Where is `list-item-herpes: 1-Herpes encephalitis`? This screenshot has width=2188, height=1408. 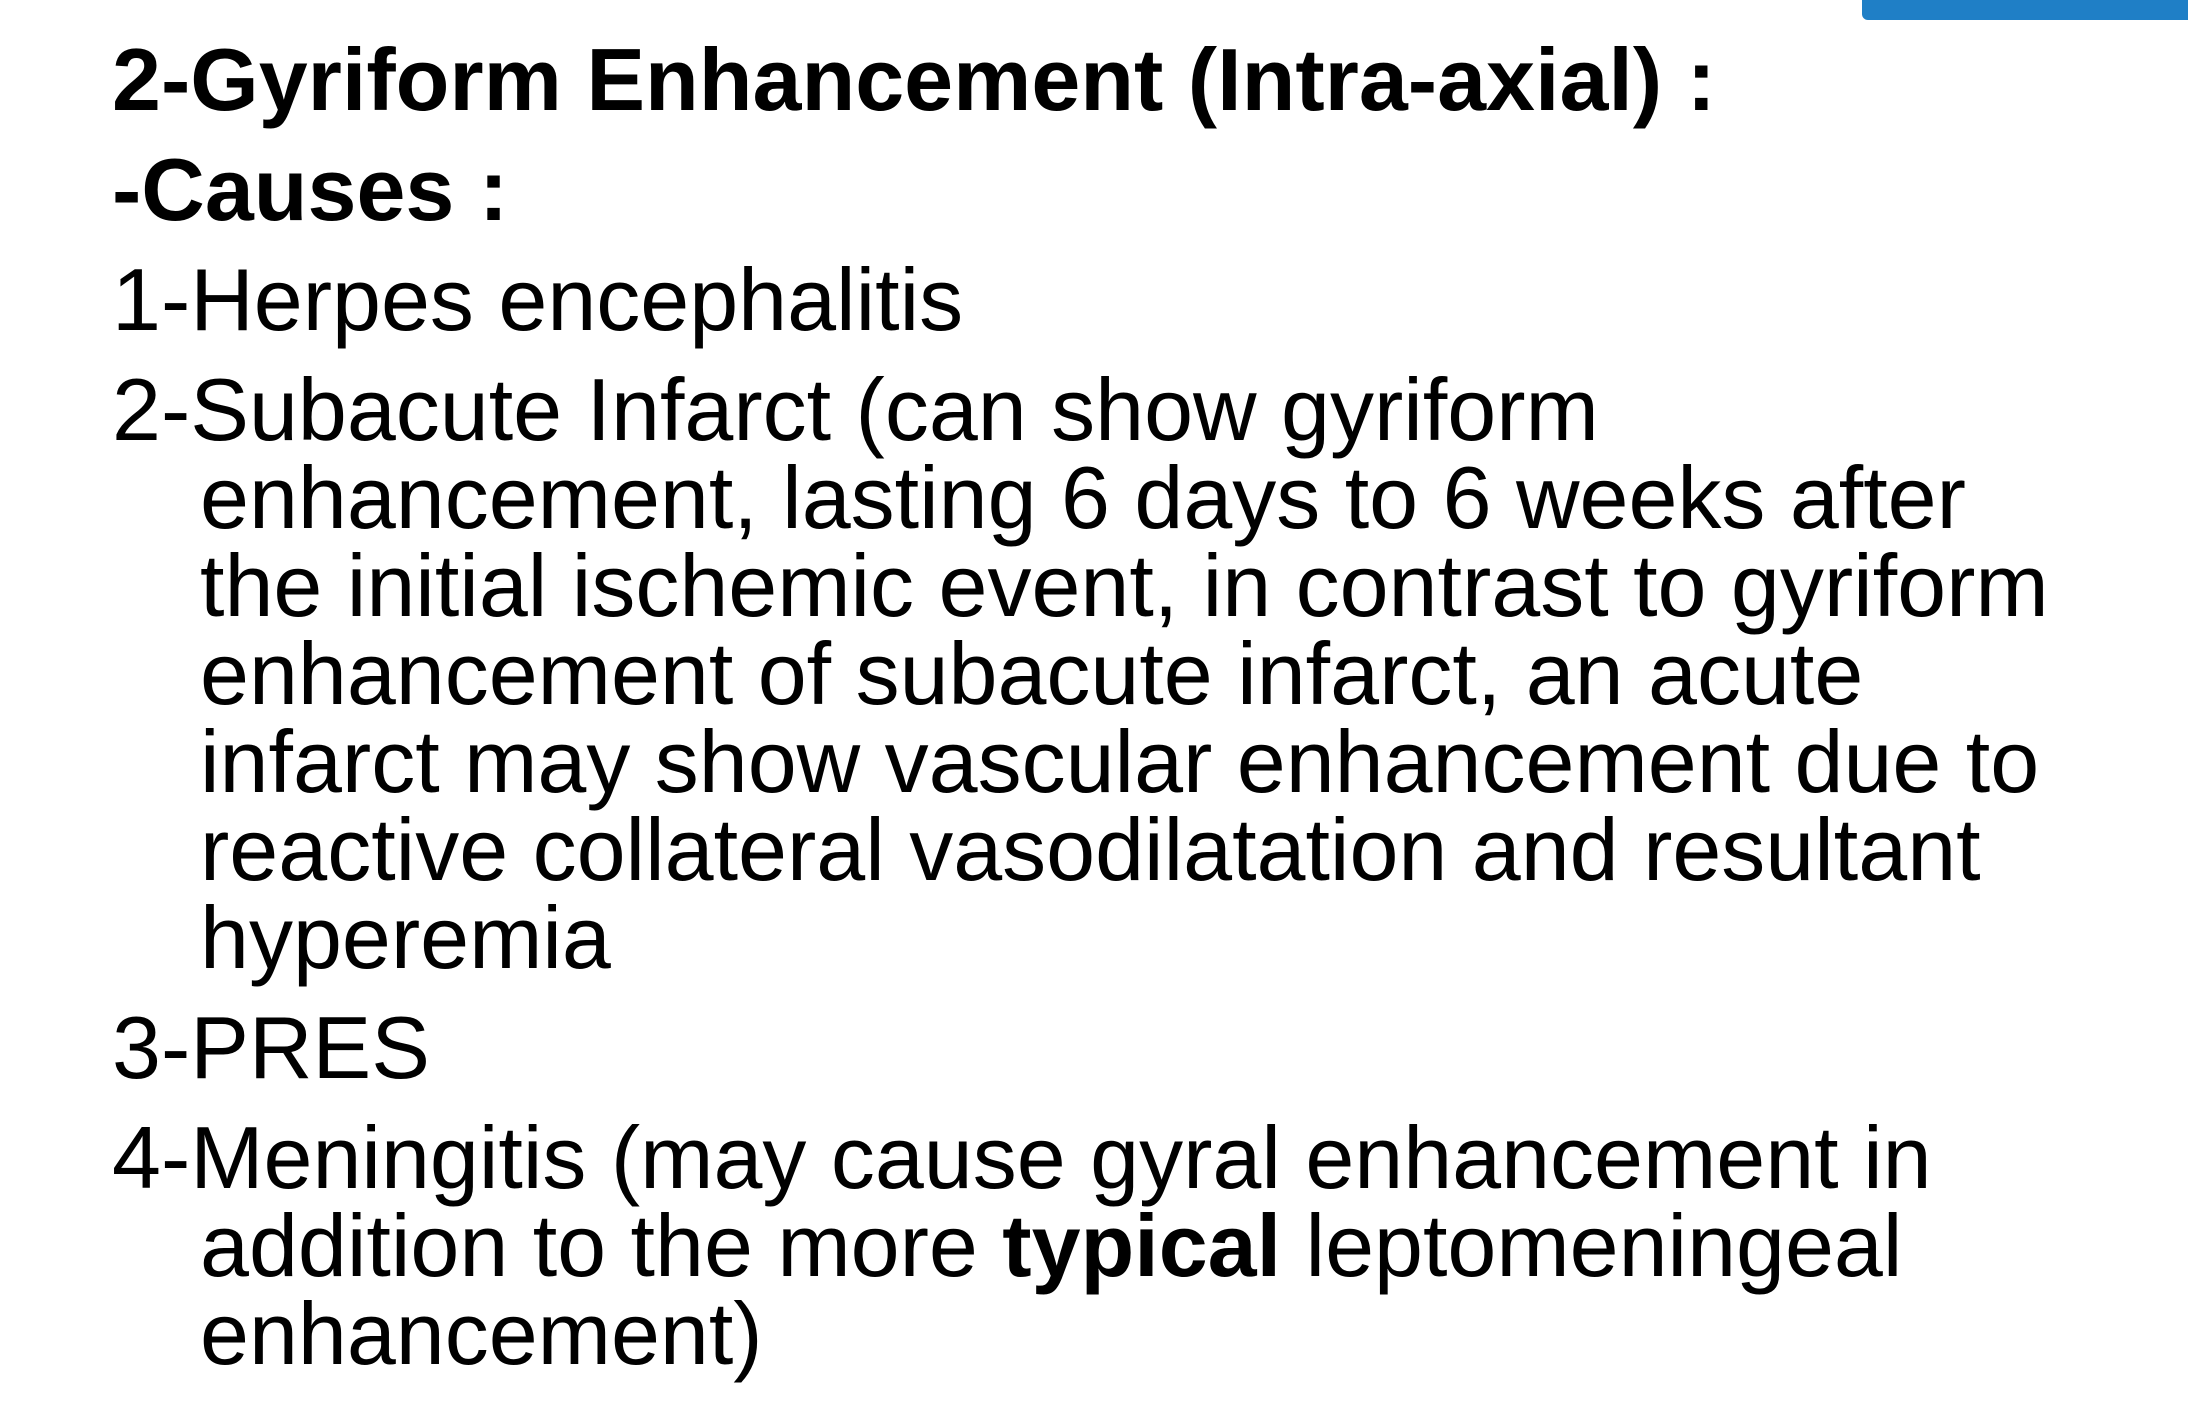 list-item-herpes: 1-Herpes encephalitis is located at coordinates (1132, 311).